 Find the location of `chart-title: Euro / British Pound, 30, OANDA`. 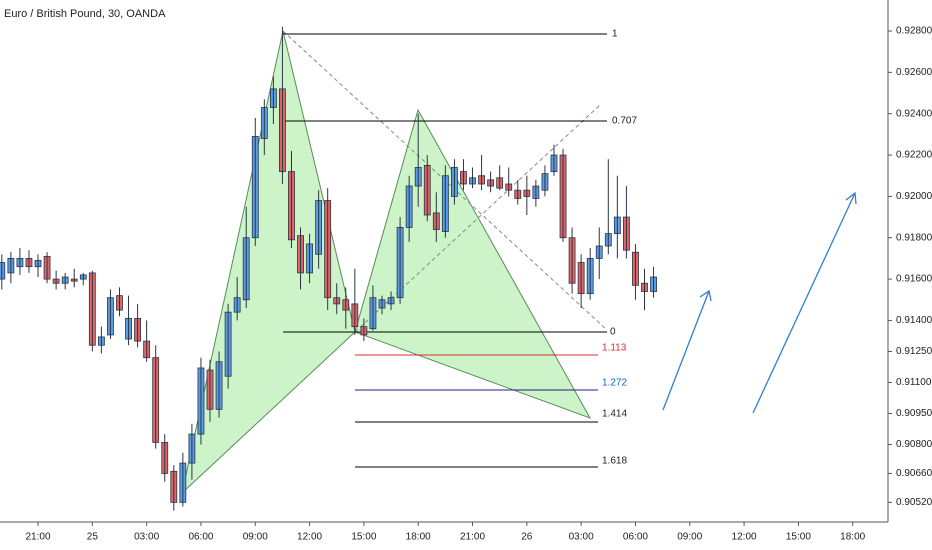

chart-title: Euro / British Pound, 30, OANDA is located at coordinates (85, 14).